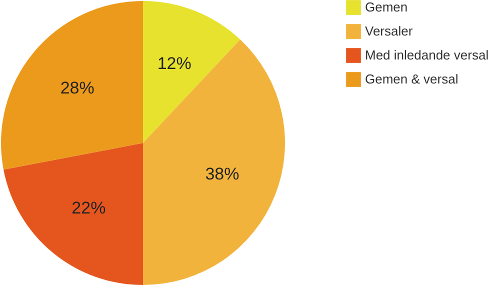 This screenshot has height=285, width=498. I want to click on data-label: 22%, so click(89, 208).